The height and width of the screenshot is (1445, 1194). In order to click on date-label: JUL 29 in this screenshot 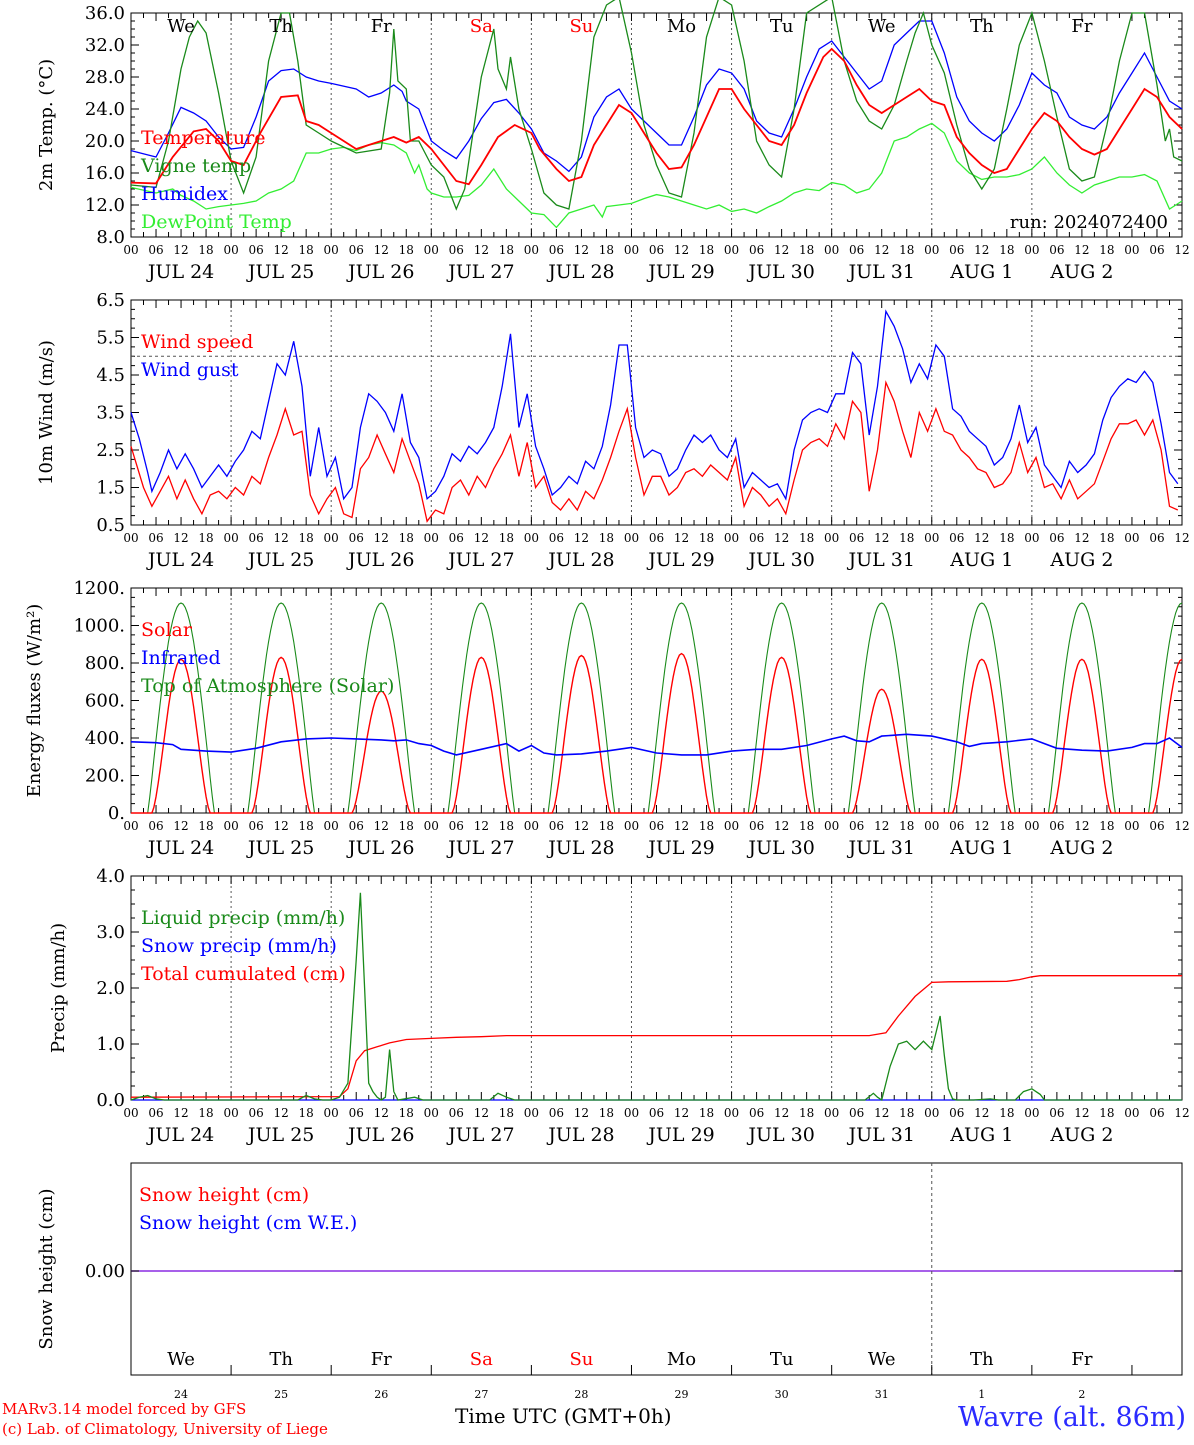, I will do `click(680, 1135)`.